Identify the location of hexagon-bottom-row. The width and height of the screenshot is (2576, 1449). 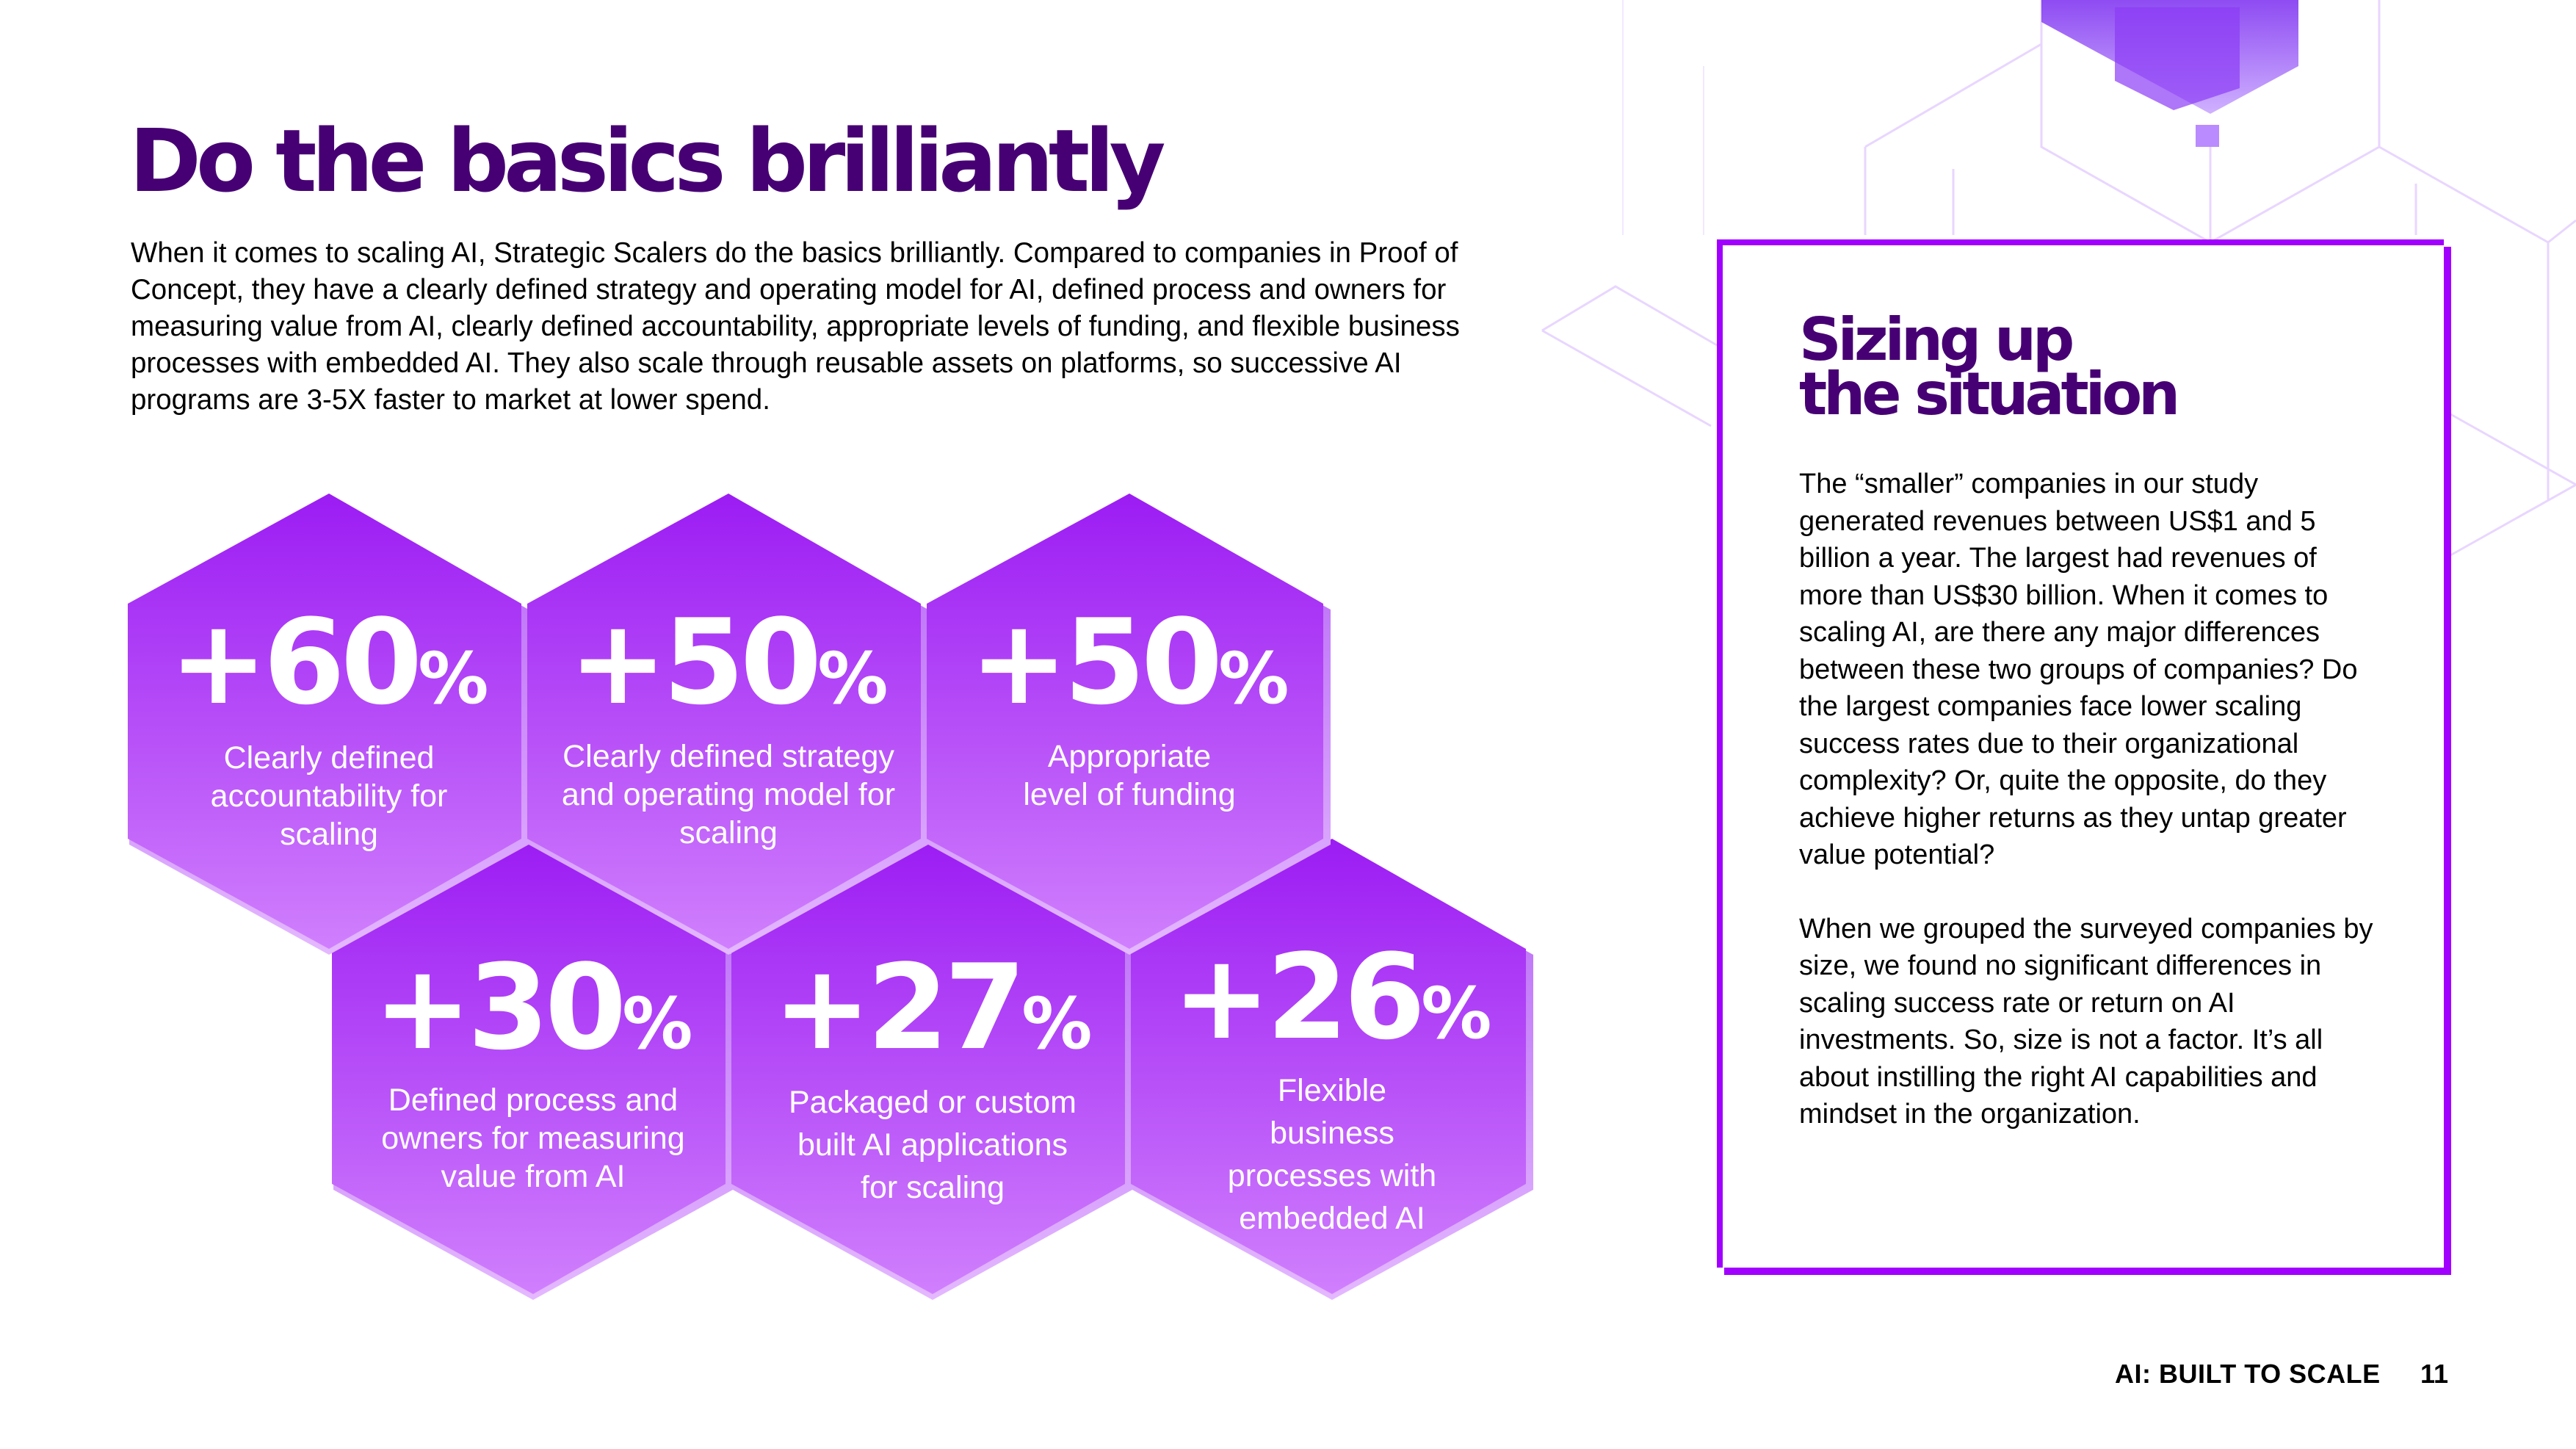
(932, 1069).